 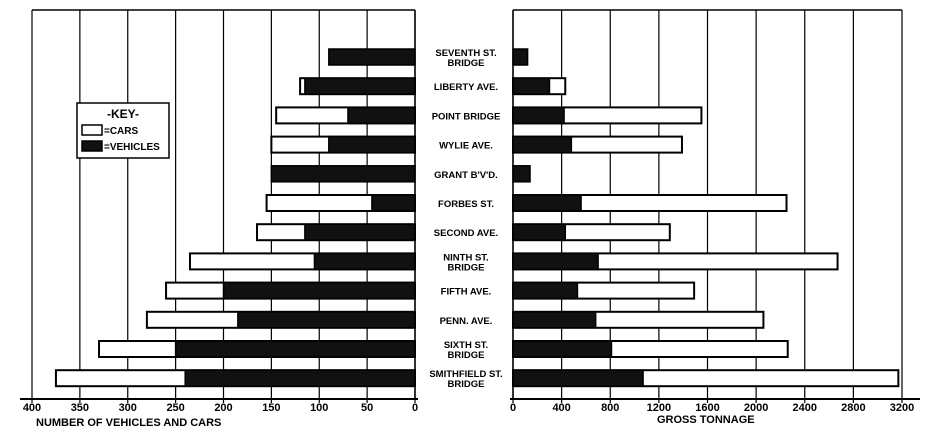 What do you see at coordinates (80, 408) in the screenshot?
I see `left-tick-label: 350` at bounding box center [80, 408].